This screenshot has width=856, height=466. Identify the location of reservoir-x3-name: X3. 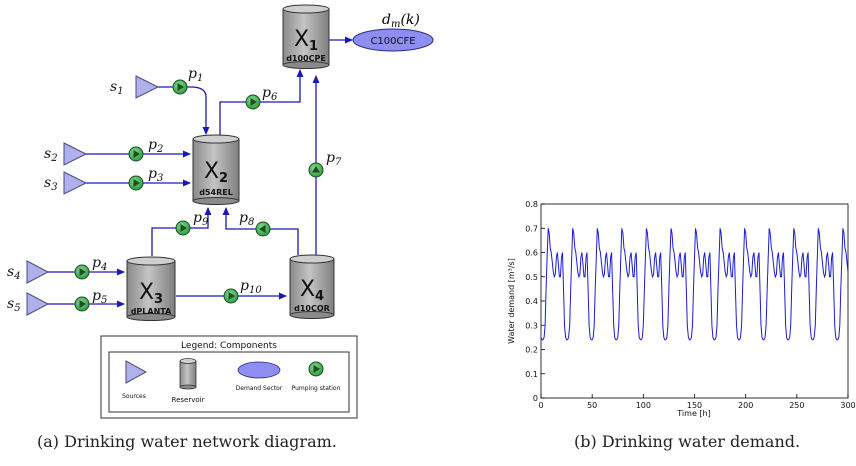
(151, 293).